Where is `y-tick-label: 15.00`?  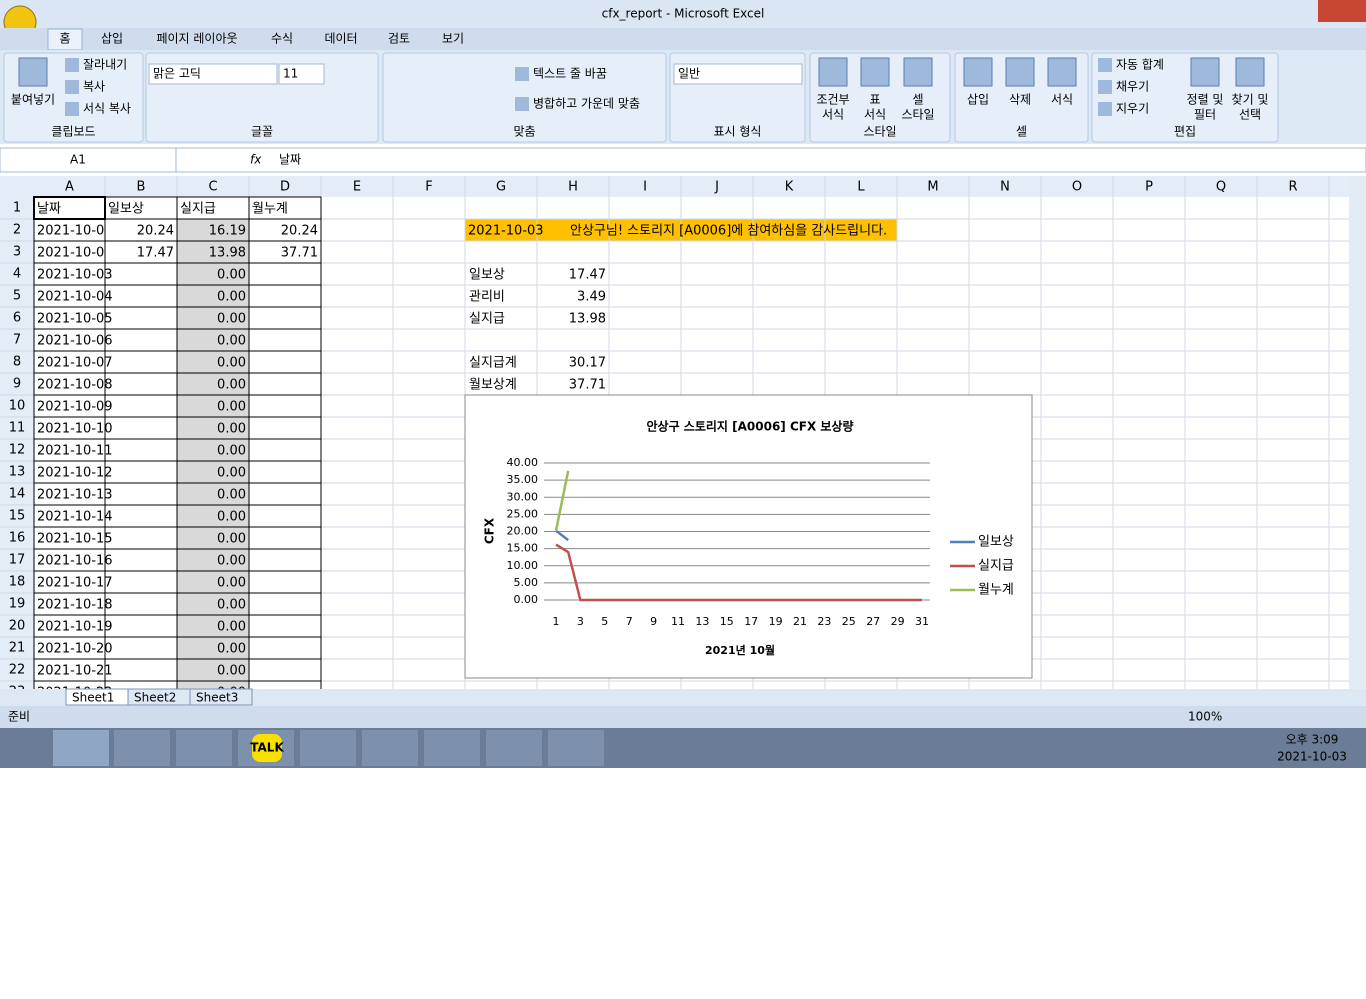 y-tick-label: 15.00 is located at coordinates (523, 548).